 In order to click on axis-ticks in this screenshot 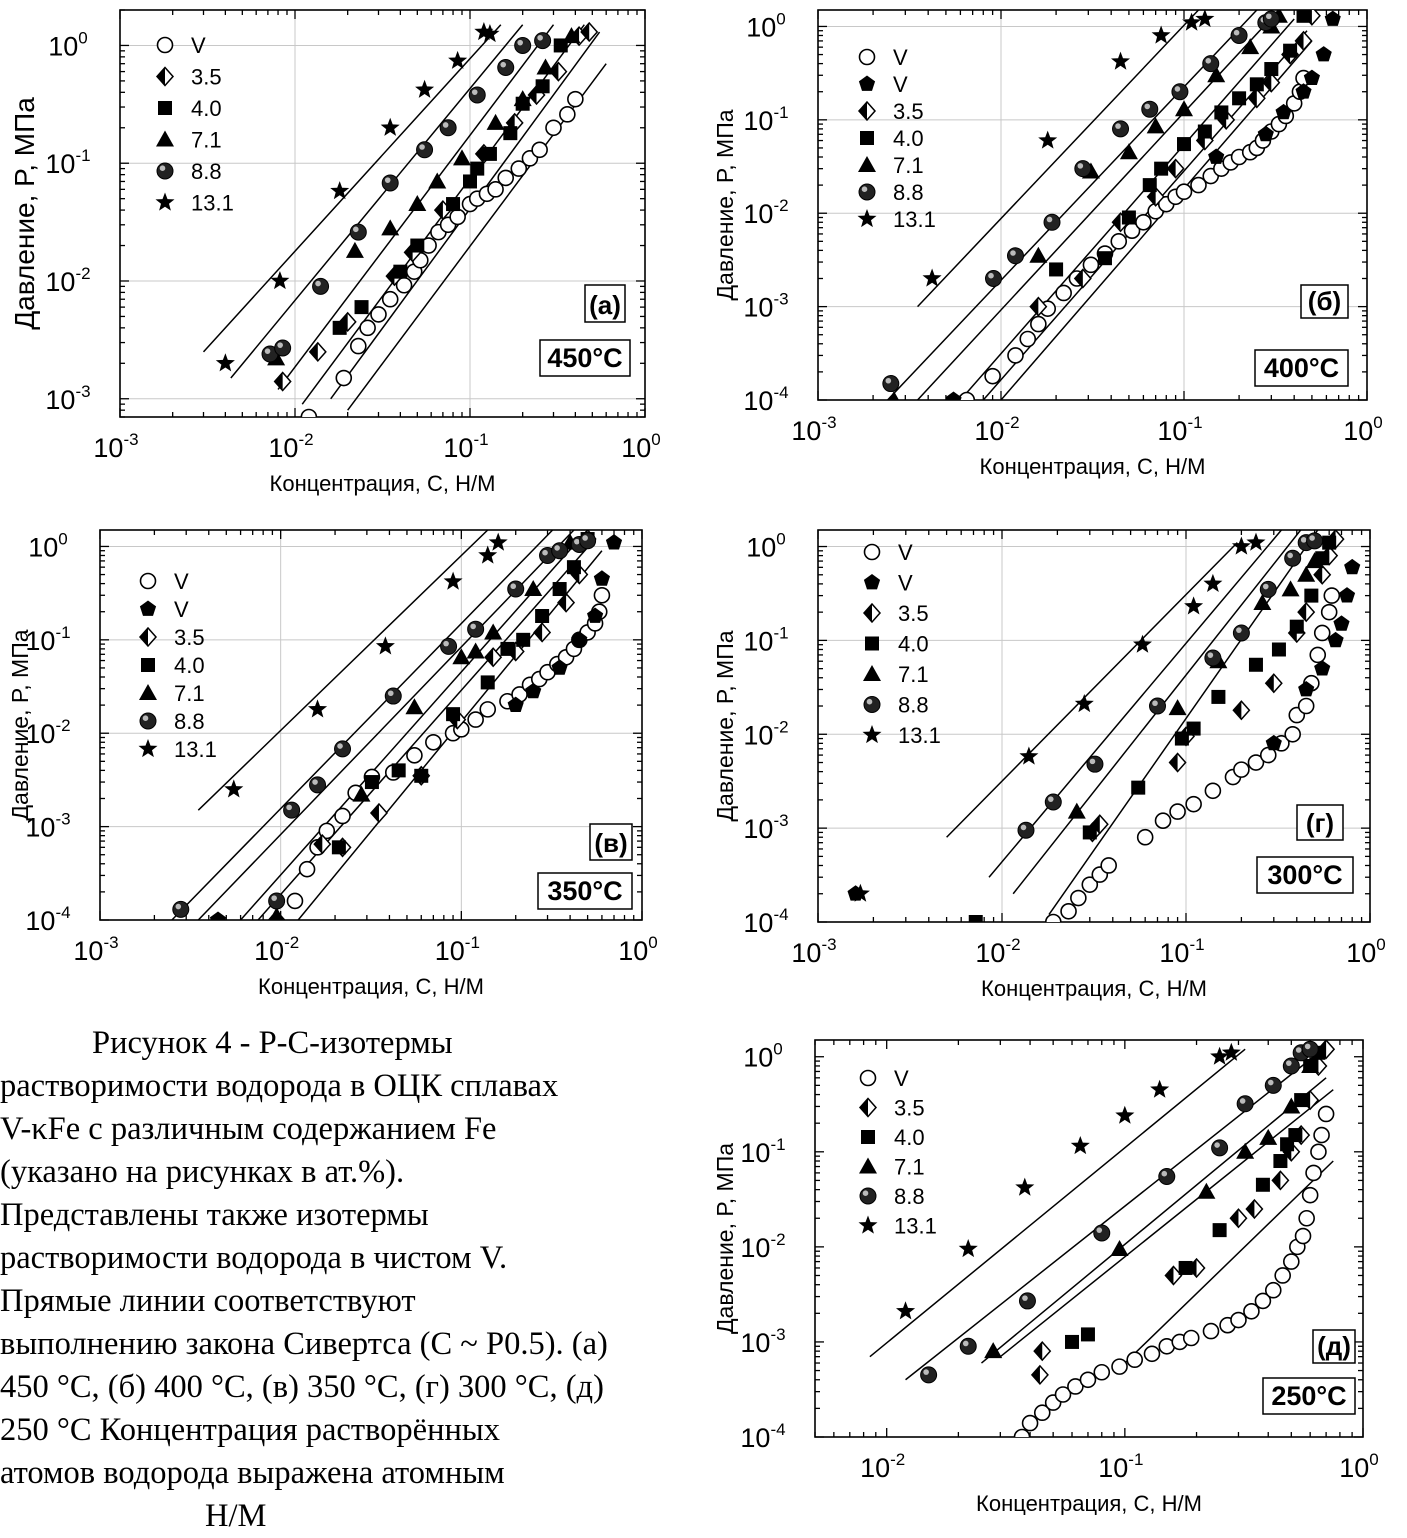, I will do `click(382, 213)`.